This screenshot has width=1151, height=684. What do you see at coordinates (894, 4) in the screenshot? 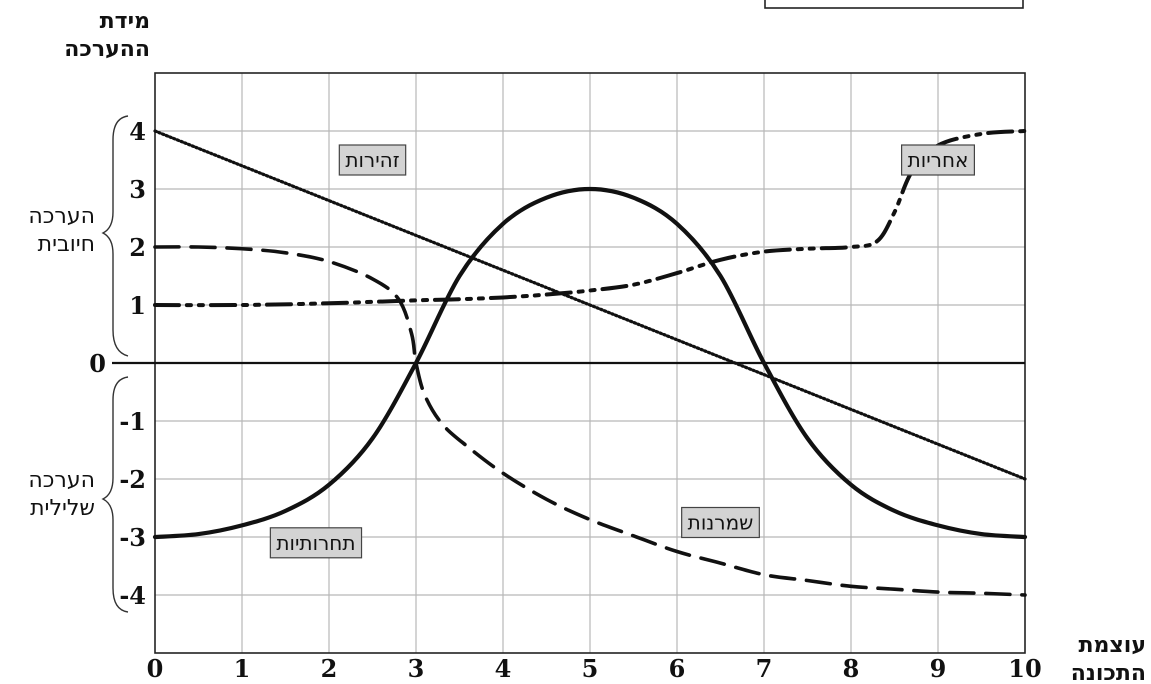
I see `legend-box` at bounding box center [894, 4].